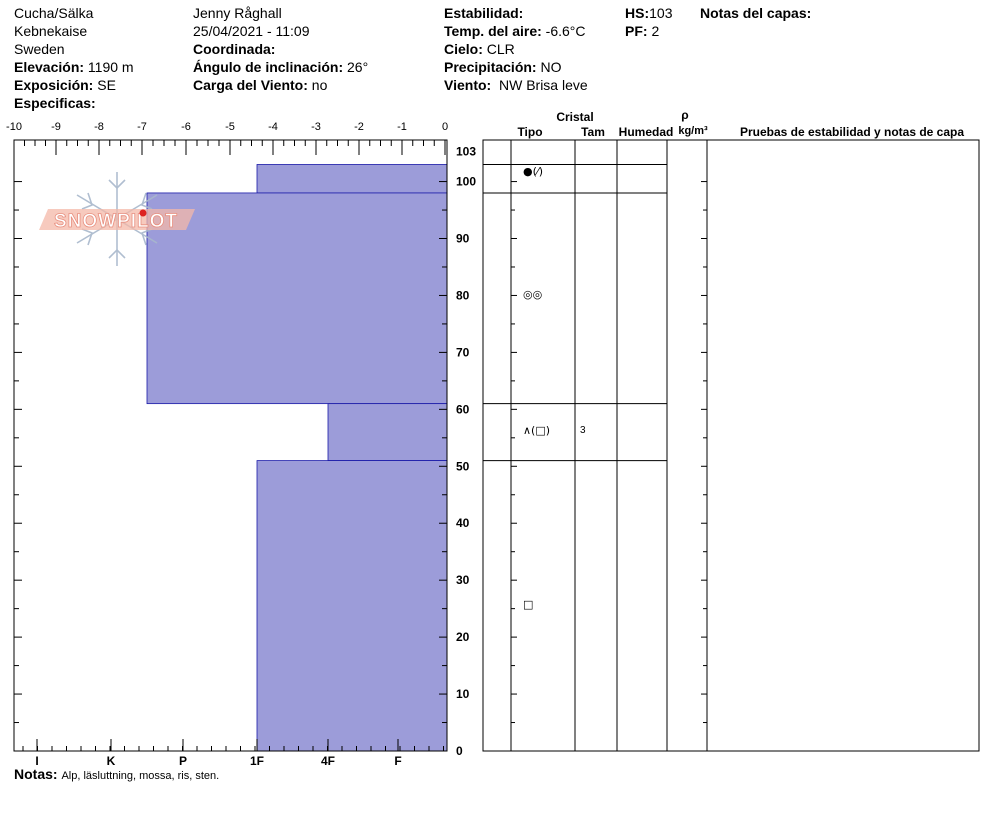 Image resolution: width=994 pixels, height=840 pixels. What do you see at coordinates (56, 127) in the screenshot?
I see `top-tick-label: -9` at bounding box center [56, 127].